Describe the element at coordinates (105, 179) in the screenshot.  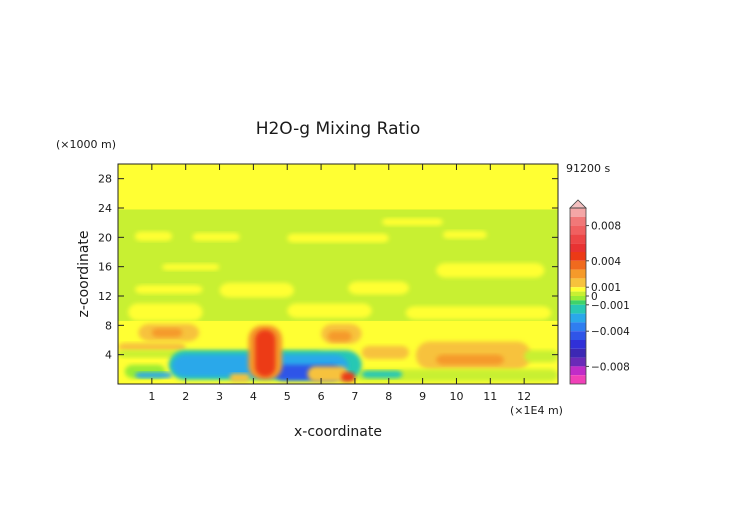
I see `y-tick-label: 28` at that location.